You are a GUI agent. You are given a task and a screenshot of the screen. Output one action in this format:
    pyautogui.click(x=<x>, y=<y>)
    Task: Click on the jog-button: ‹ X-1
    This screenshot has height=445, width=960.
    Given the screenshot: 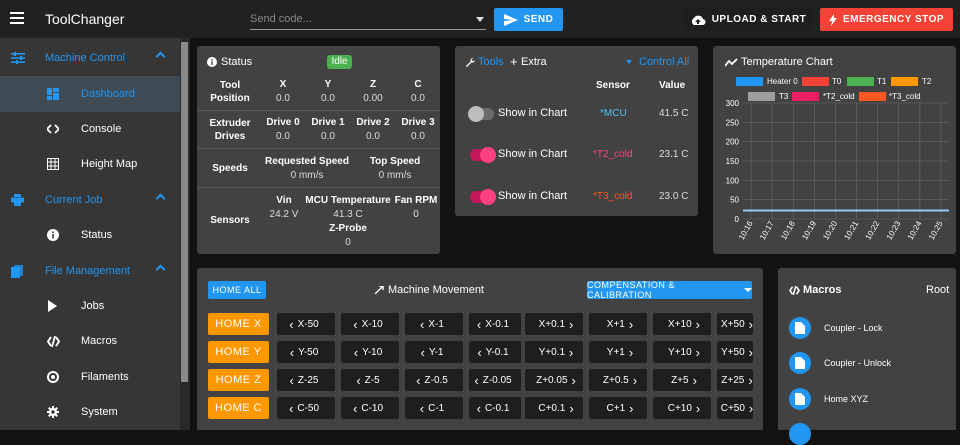 What is the action you would take?
    pyautogui.click(x=434, y=324)
    